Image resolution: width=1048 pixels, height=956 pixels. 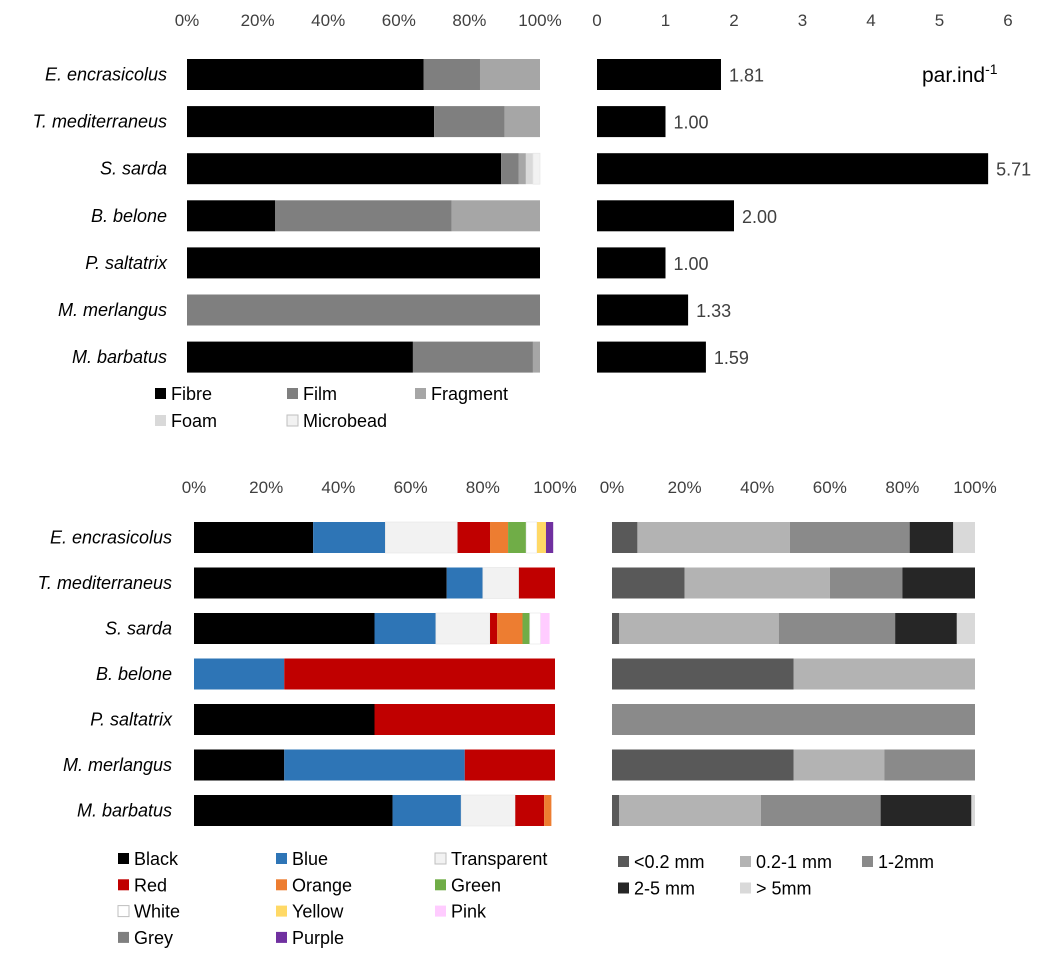 What do you see at coordinates (794, 862) in the screenshot?
I see `legend-label: 0.2-1 mm` at bounding box center [794, 862].